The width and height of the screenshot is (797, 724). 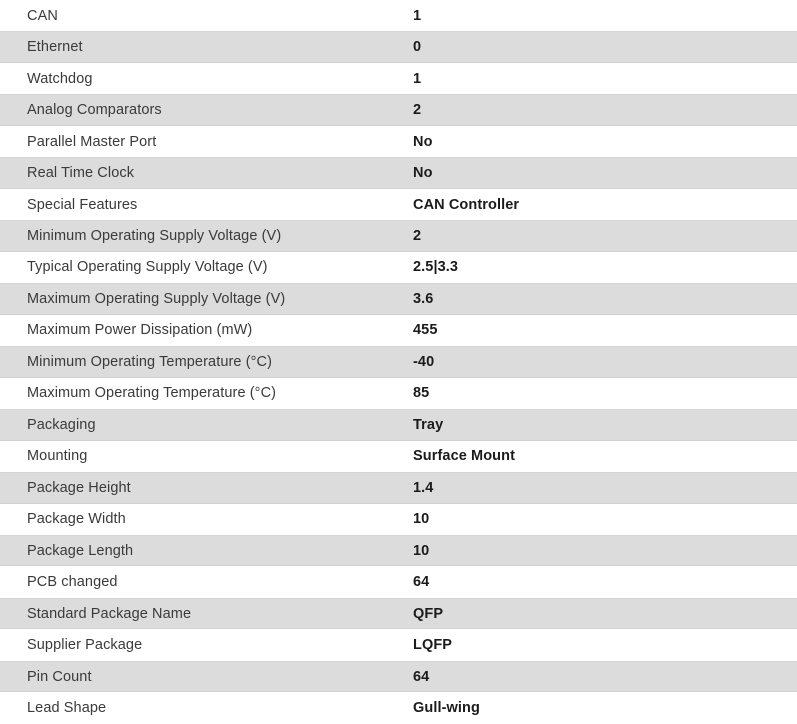 I want to click on spec-row: Maximum Operating Temperature (°C) 85, so click(x=398, y=393).